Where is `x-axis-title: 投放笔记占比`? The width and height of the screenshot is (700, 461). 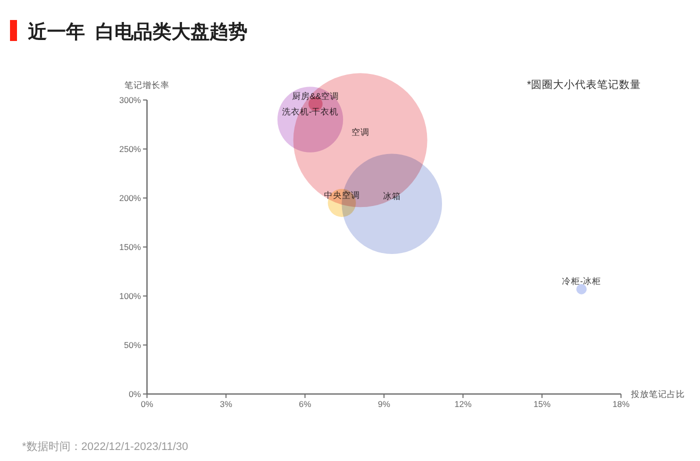
x-axis-title: 投放笔记占比 is located at coordinates (657, 394).